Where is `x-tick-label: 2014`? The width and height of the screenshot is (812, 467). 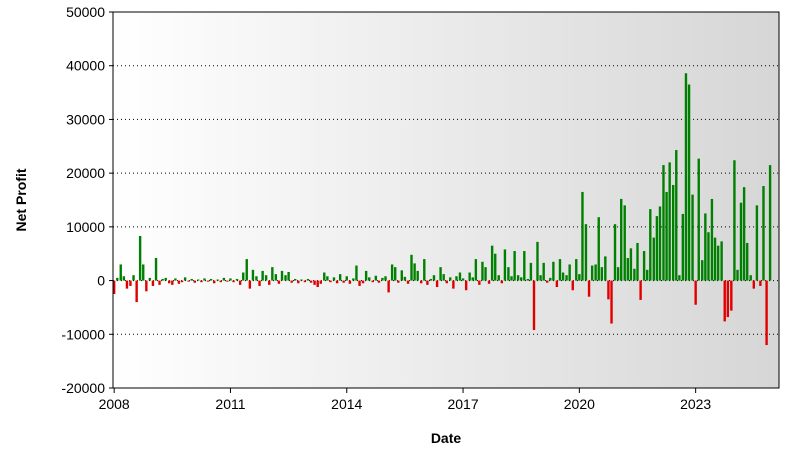
x-tick-label: 2014 is located at coordinates (346, 404).